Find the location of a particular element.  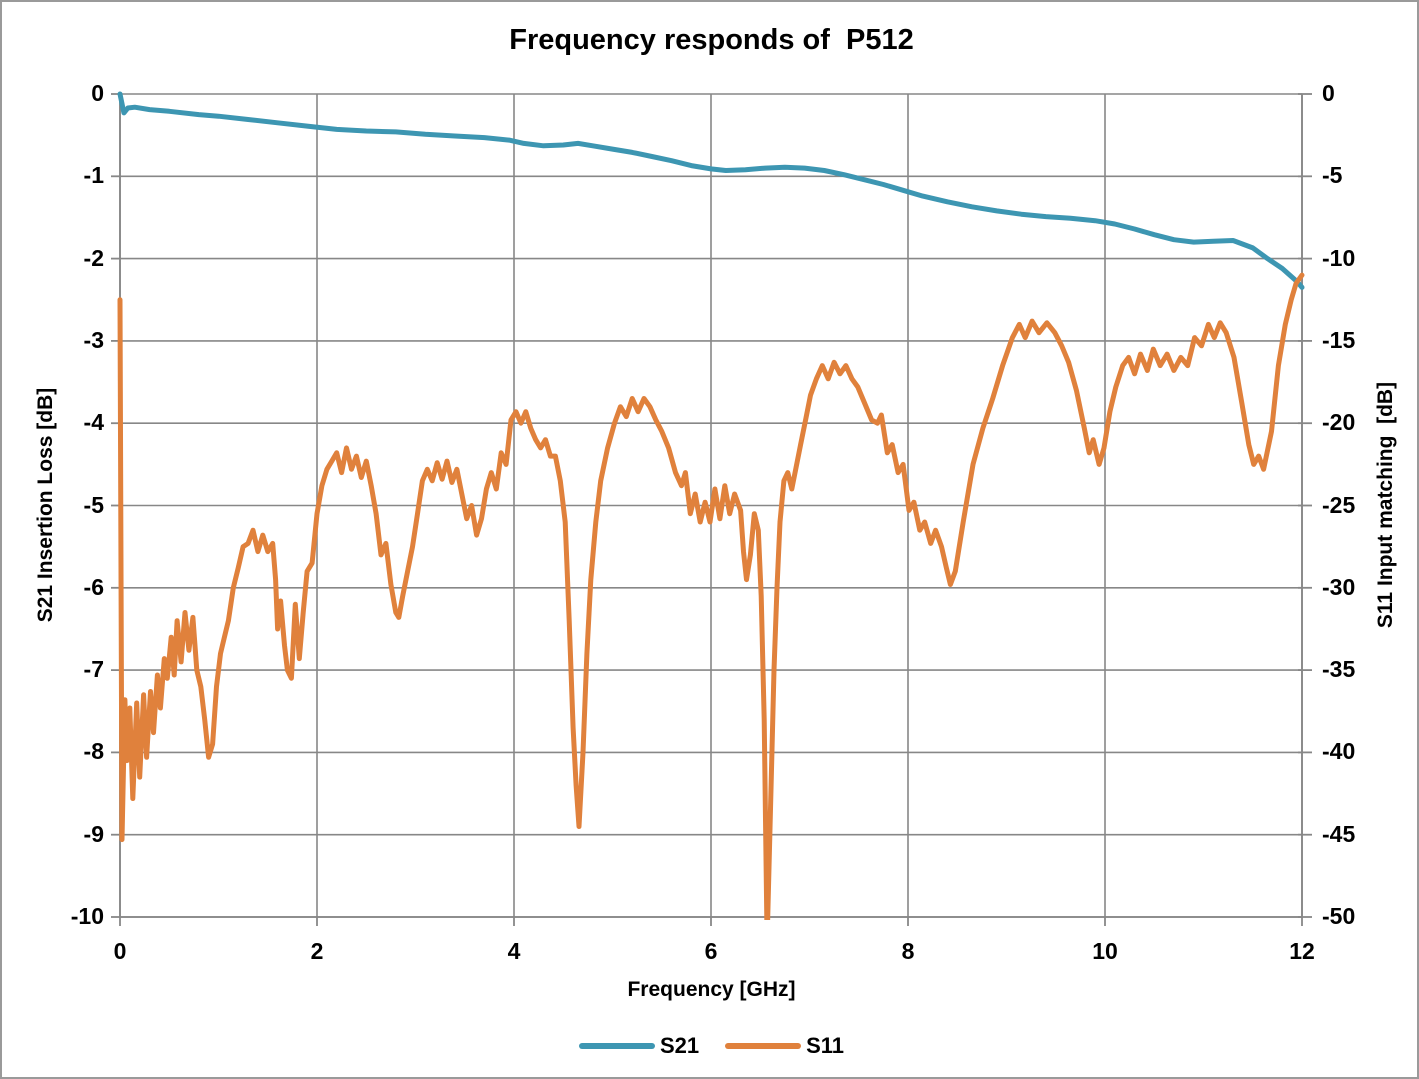

legend-item-s11: S11 is located at coordinates (784, 1046).